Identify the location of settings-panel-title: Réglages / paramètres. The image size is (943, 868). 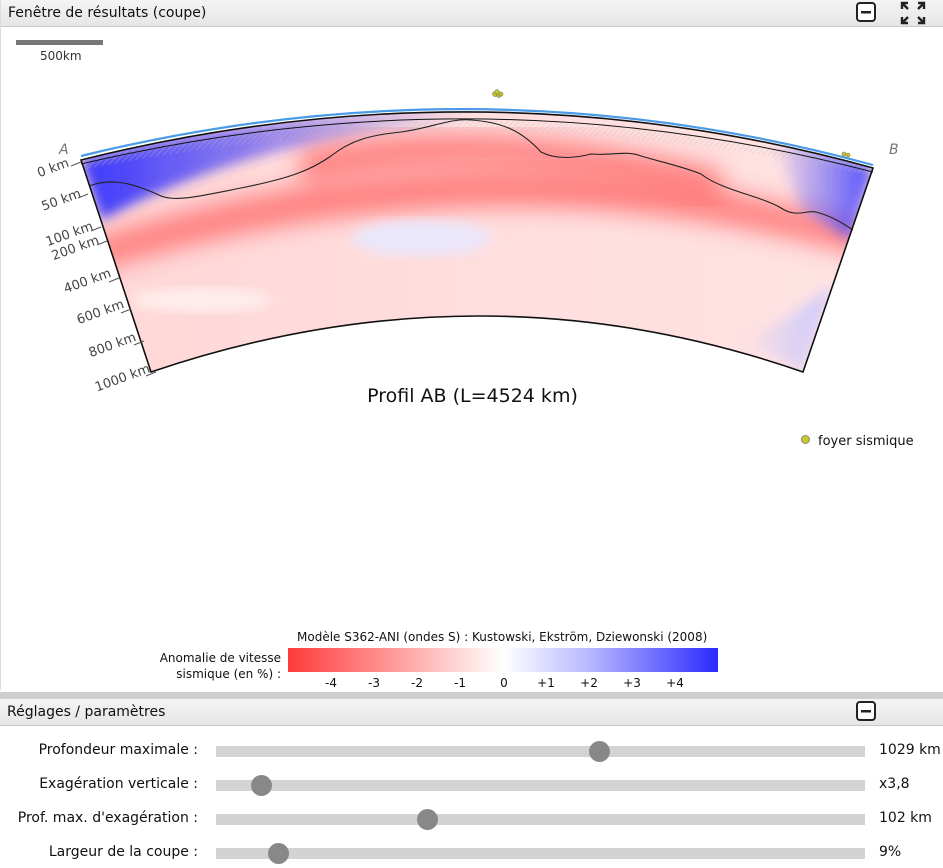
(86, 712).